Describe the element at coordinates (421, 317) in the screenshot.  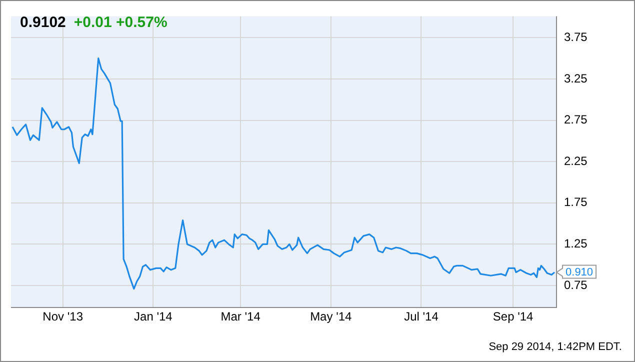
I see `x-tick-label: Jul '14` at that location.